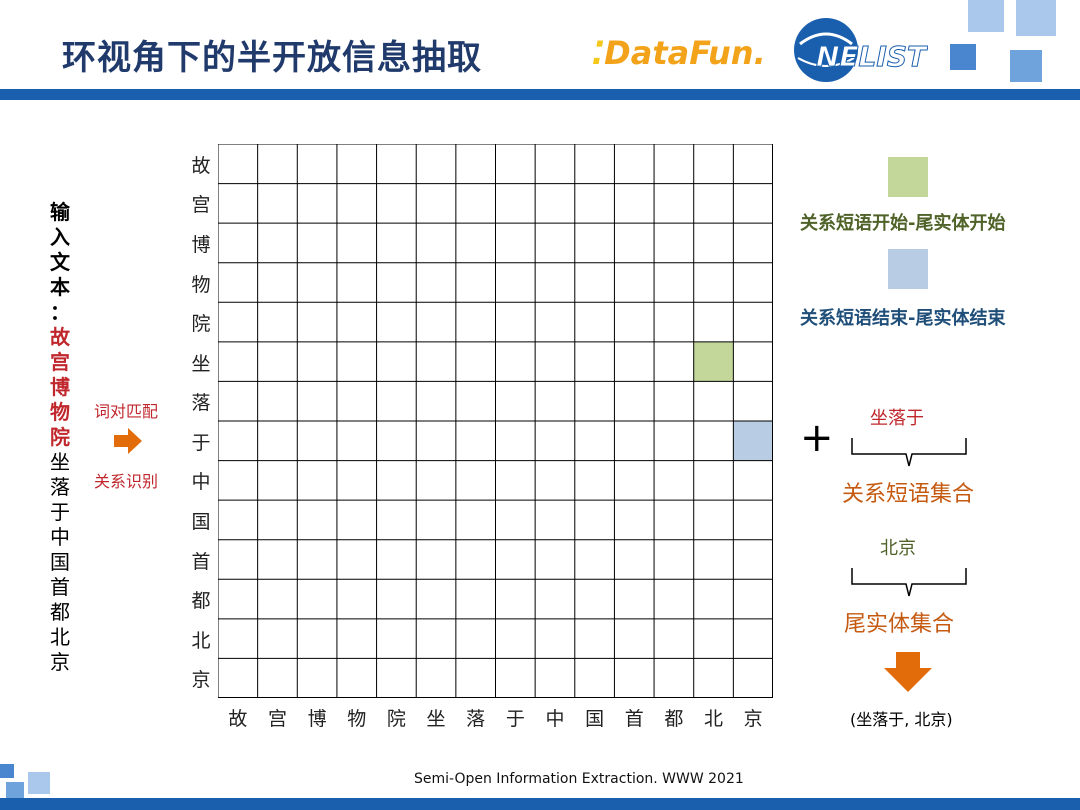 The height and width of the screenshot is (810, 1080). I want to click on datafun-logo: ⁚DataFun., so click(679, 53).